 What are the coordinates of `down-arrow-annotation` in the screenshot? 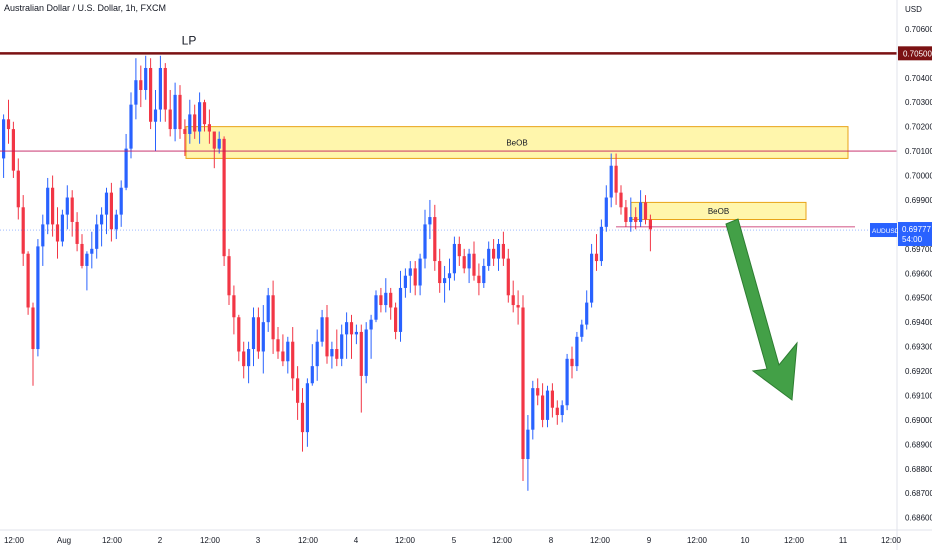 It's located at (761, 309).